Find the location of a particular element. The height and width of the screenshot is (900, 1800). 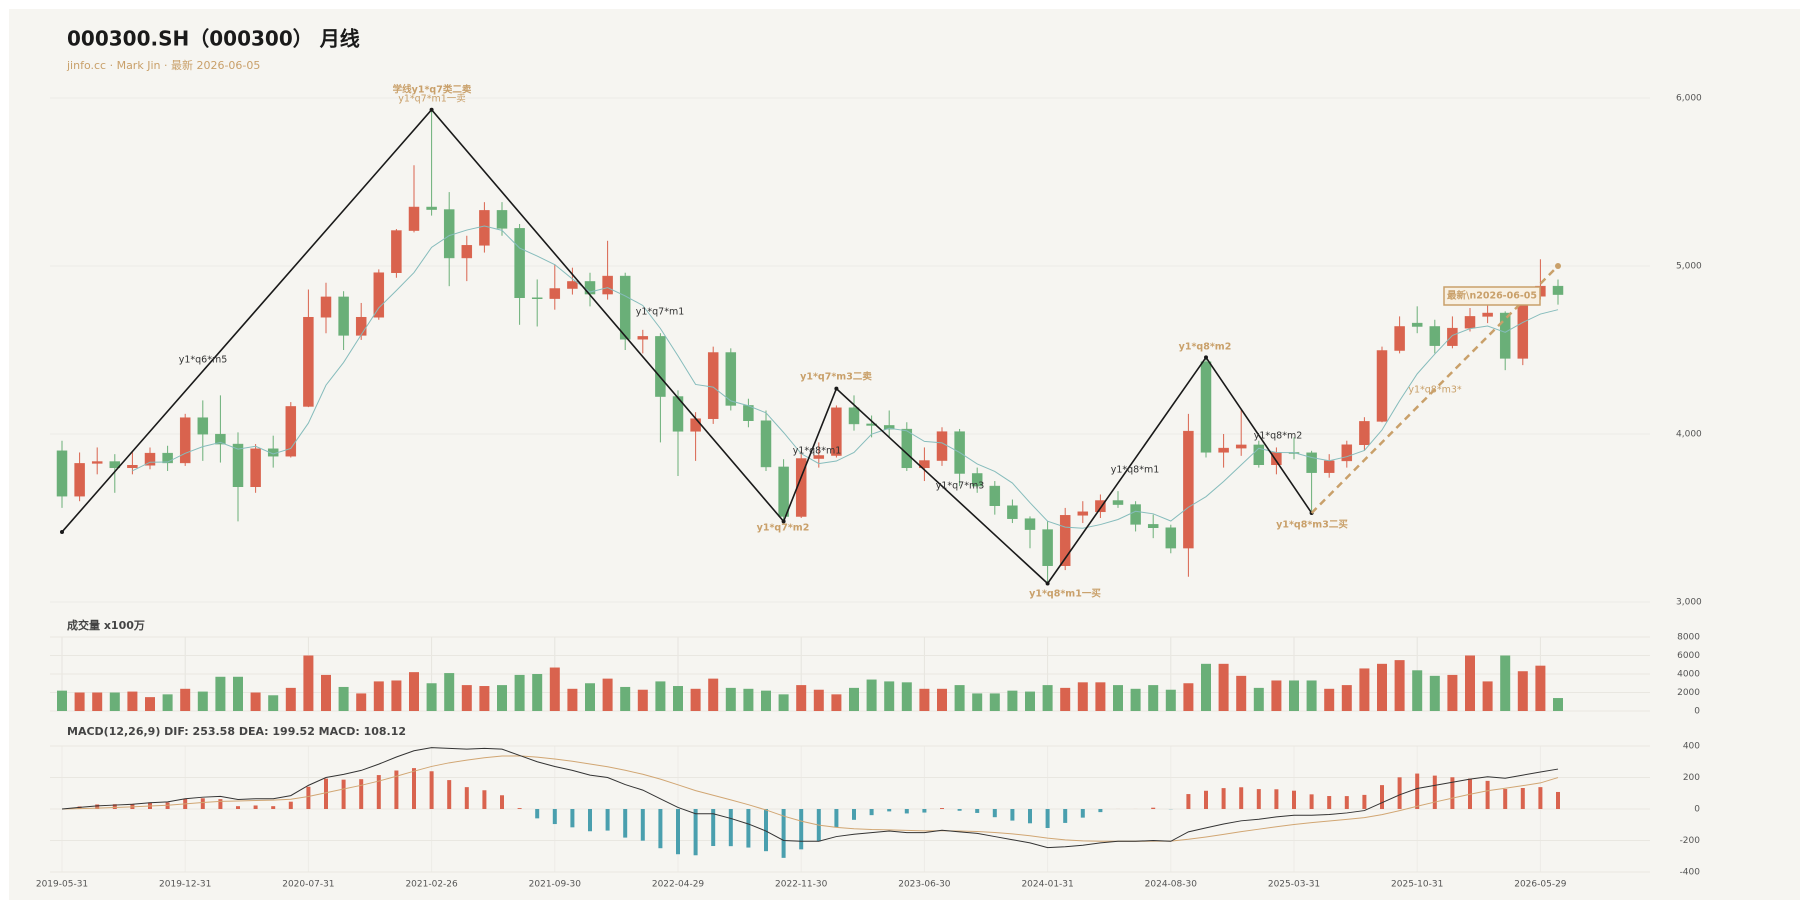

x-tick-label: 2025-03-31 is located at coordinates (1294, 885).